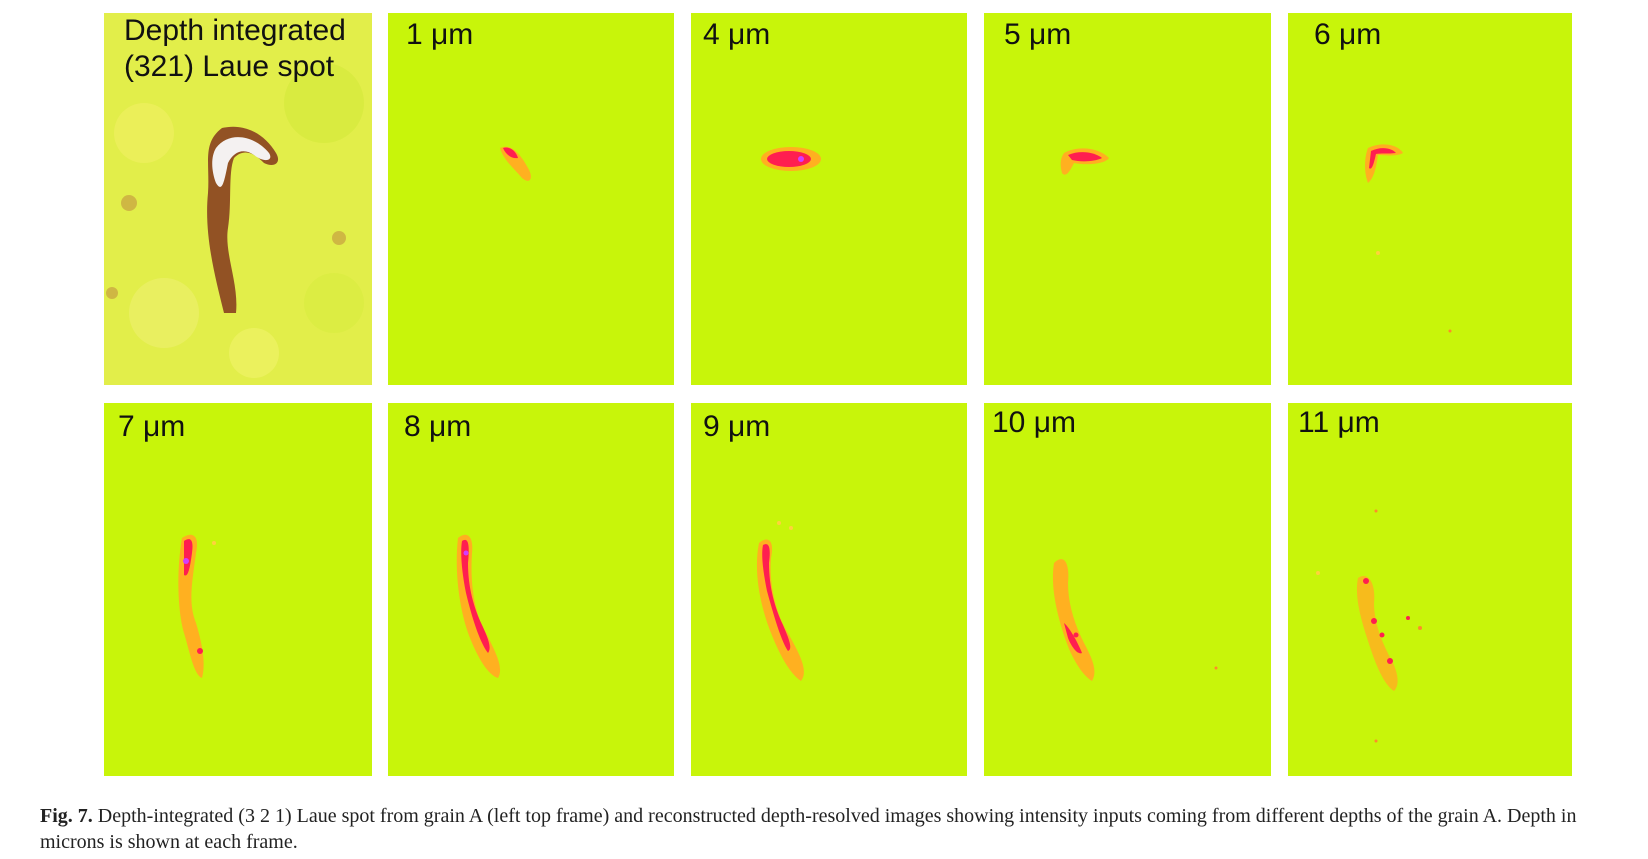 This screenshot has height=859, width=1648. I want to click on panel-depth-11um: 11 μm, so click(1430, 589).